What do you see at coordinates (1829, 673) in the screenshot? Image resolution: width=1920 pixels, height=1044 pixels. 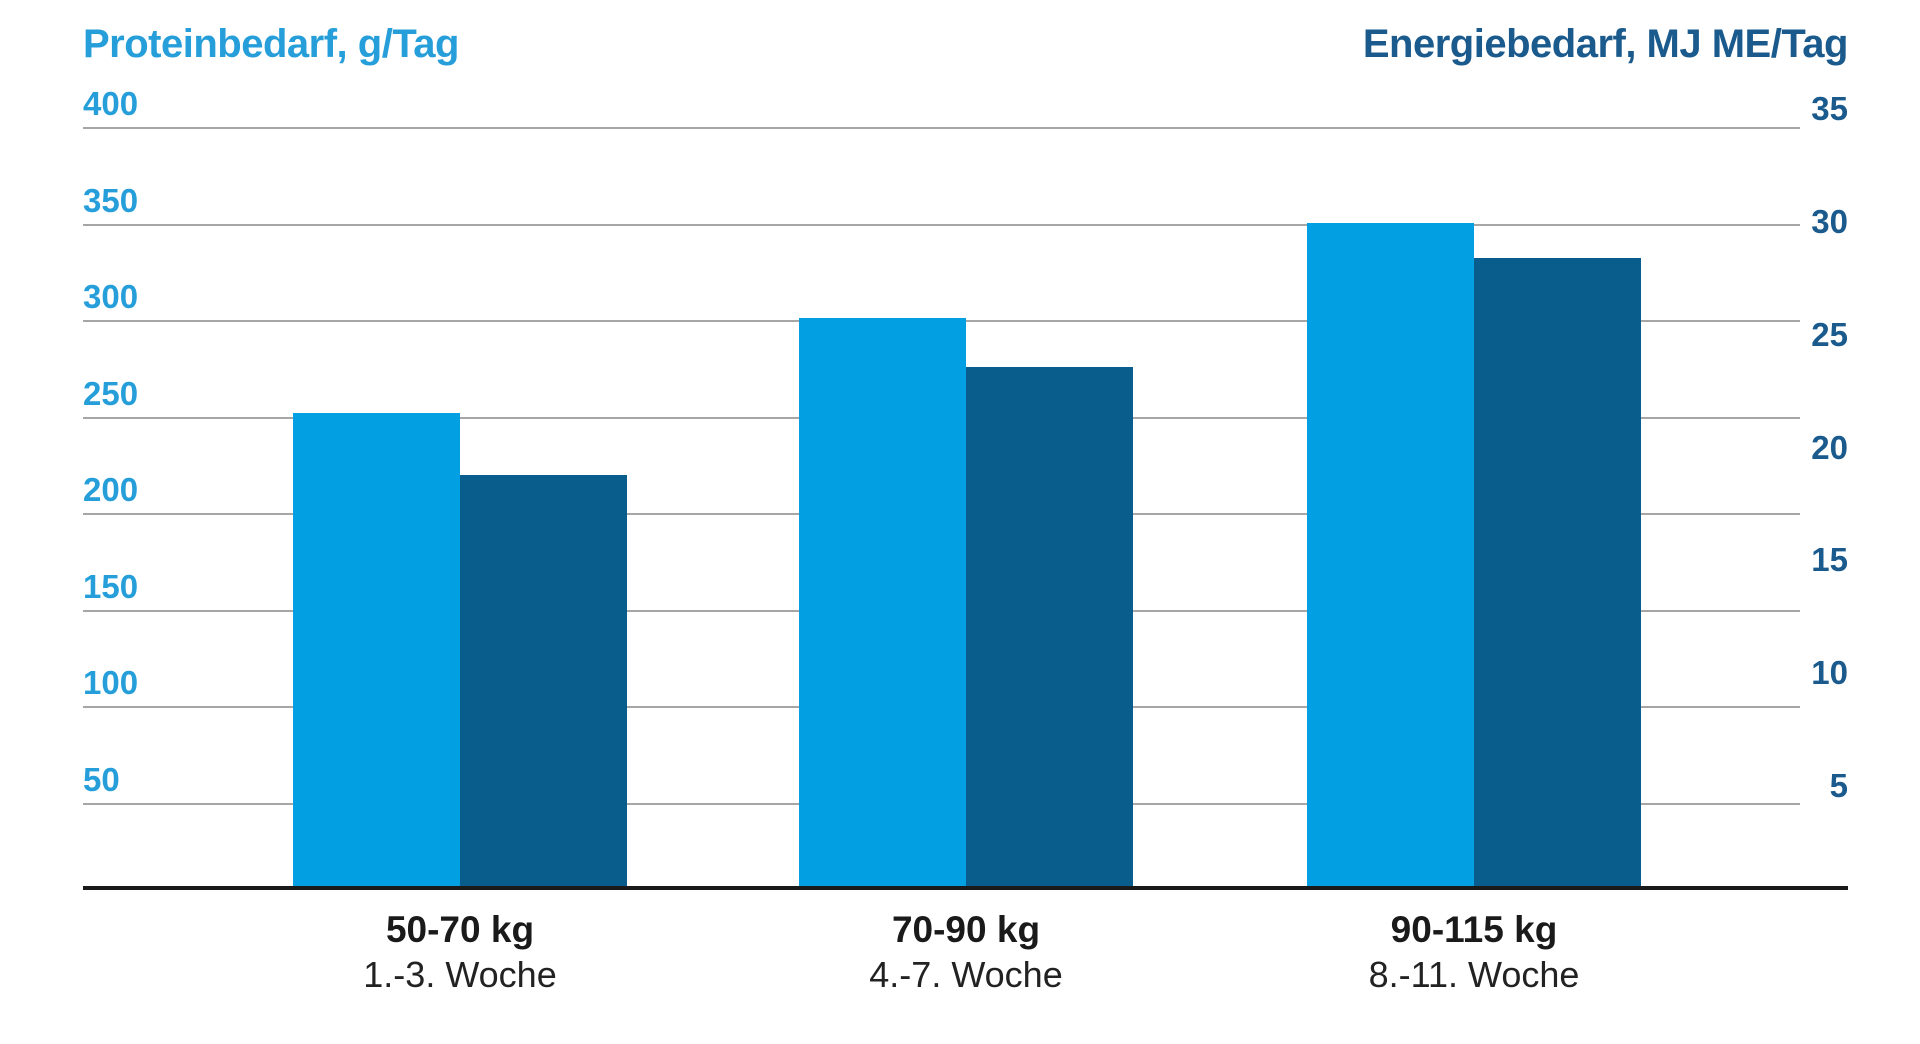 I see `right-axis-tick-label: 10` at bounding box center [1829, 673].